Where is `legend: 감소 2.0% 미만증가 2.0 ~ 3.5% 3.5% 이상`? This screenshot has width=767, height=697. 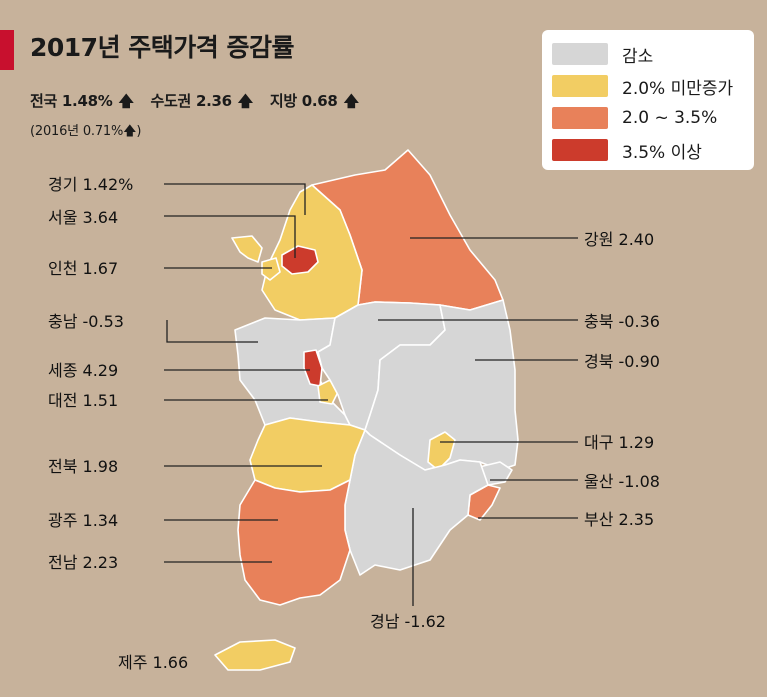 legend: 감소 2.0% 미만증가 2.0 ~ 3.5% 3.5% 이상 is located at coordinates (648, 100).